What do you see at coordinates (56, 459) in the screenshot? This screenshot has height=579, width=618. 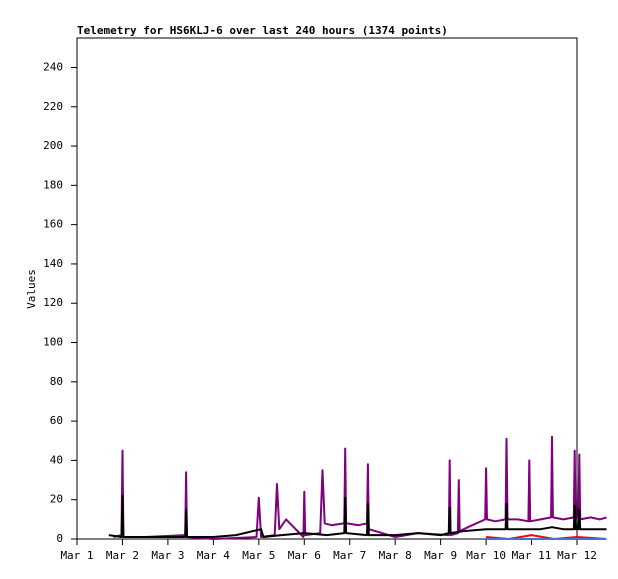 I see `y-tick-label: 40` at bounding box center [56, 459].